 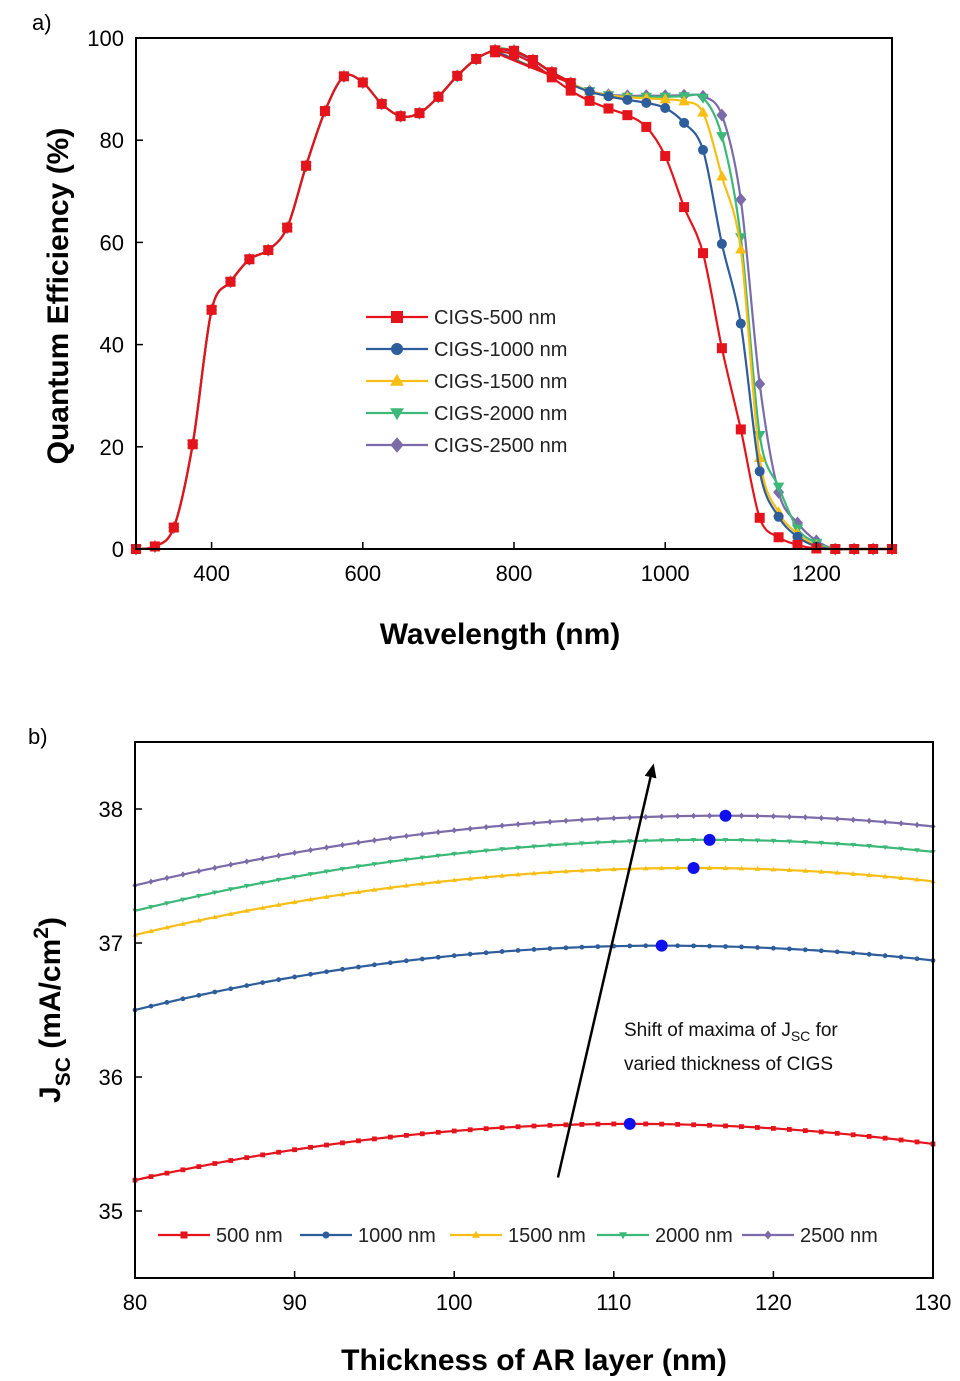 I want to click on qe-y-tick-label: 100, so click(x=105, y=38).